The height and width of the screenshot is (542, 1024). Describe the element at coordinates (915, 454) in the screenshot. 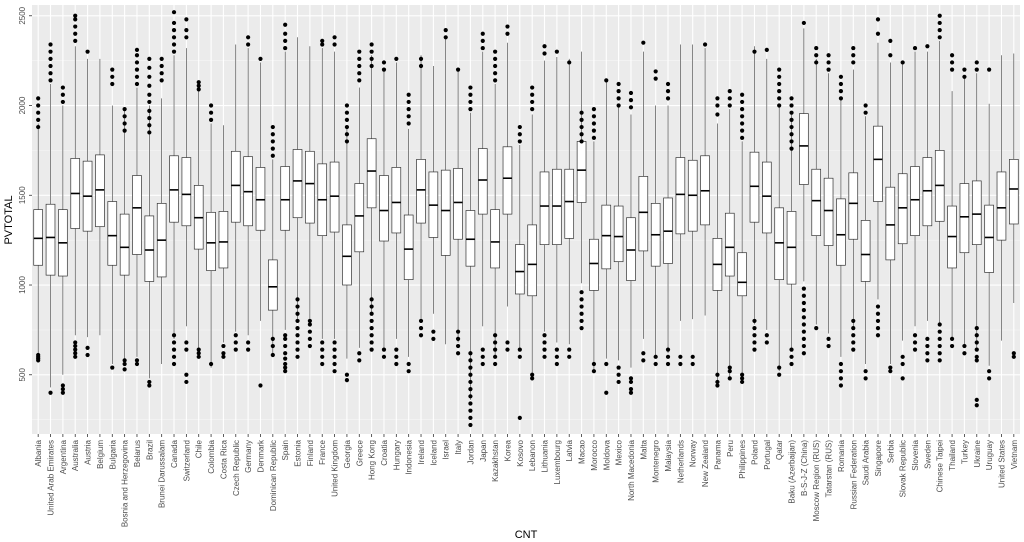

I see `x-tick-label: Slovenia` at that location.